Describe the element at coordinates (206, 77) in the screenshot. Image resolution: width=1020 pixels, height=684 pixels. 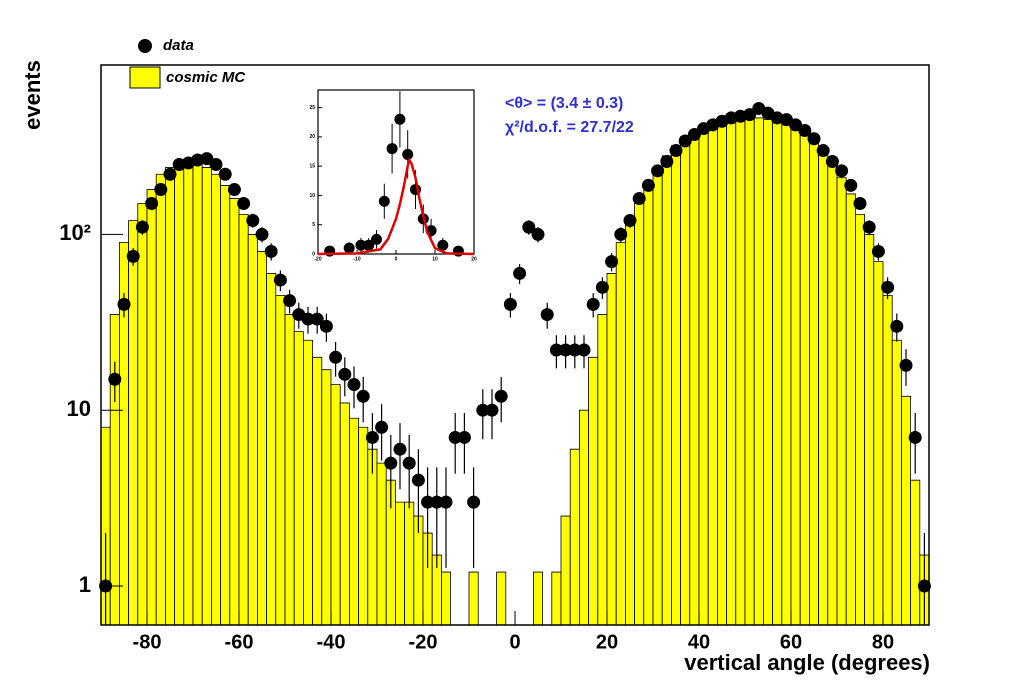
I see `legend-label: cosmic MC` at that location.